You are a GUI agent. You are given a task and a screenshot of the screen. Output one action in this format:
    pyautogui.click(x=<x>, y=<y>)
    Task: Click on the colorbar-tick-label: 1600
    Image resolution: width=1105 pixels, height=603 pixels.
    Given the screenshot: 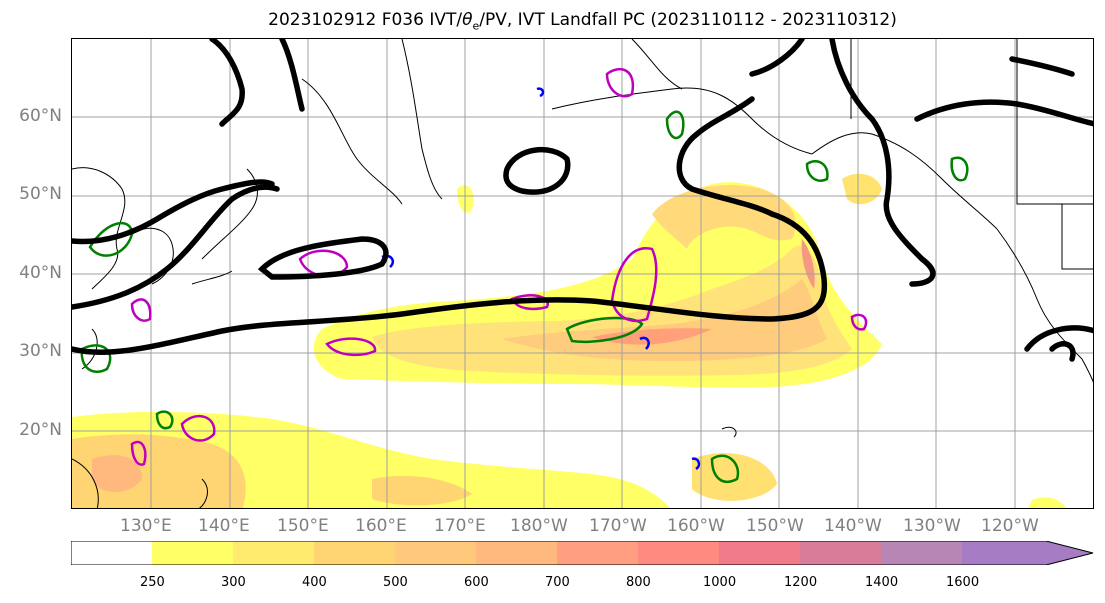 What is the action you would take?
    pyautogui.click(x=963, y=582)
    